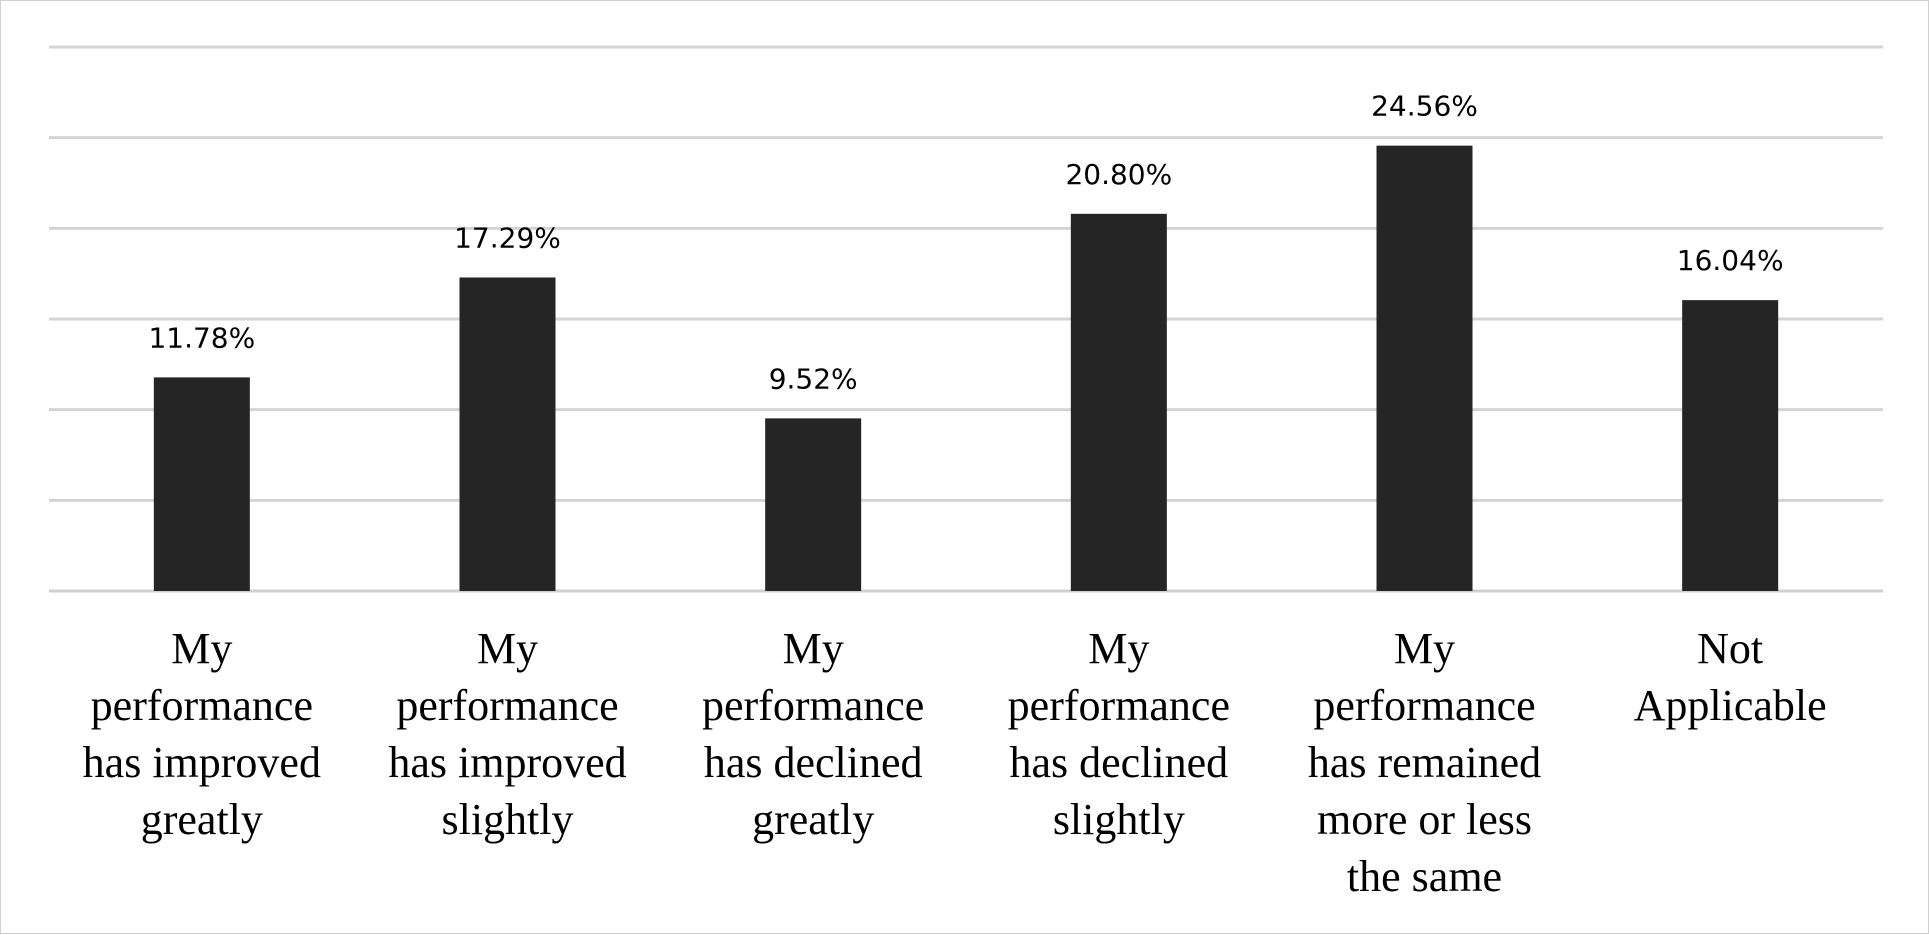  What do you see at coordinates (1730, 705) in the screenshot?
I see `category-label-line: Applicable` at bounding box center [1730, 705].